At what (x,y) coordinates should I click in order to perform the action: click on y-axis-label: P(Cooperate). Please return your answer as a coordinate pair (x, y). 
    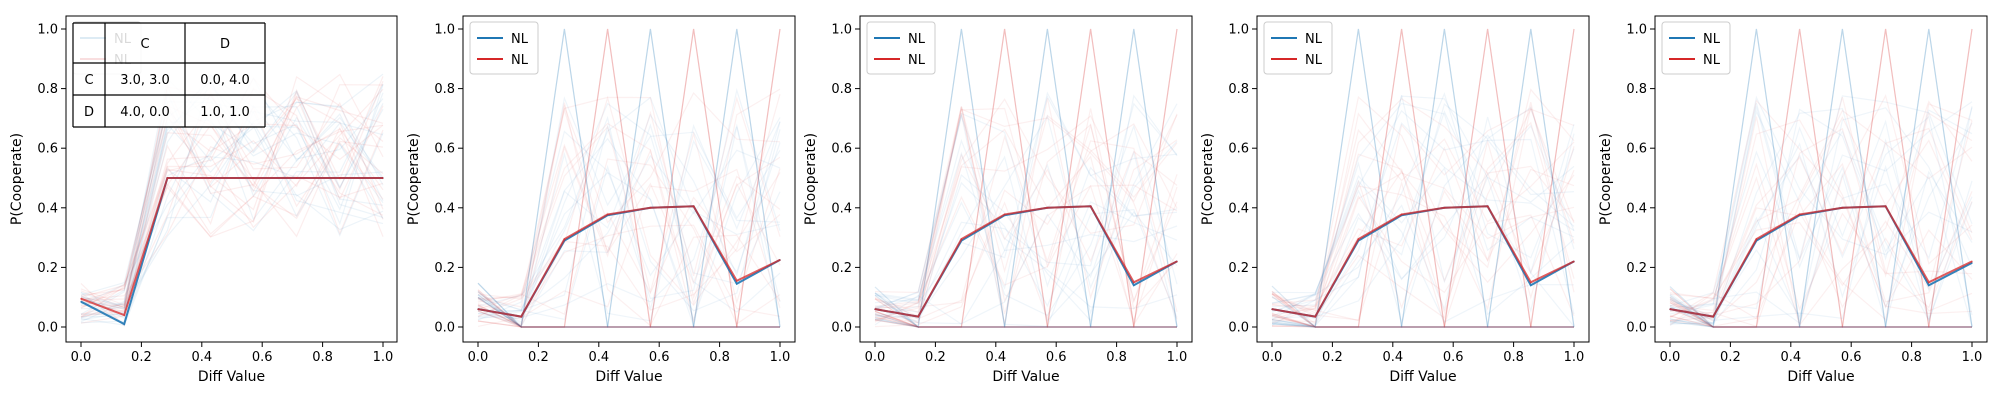
    Looking at the image, I should click on (1606, 179).